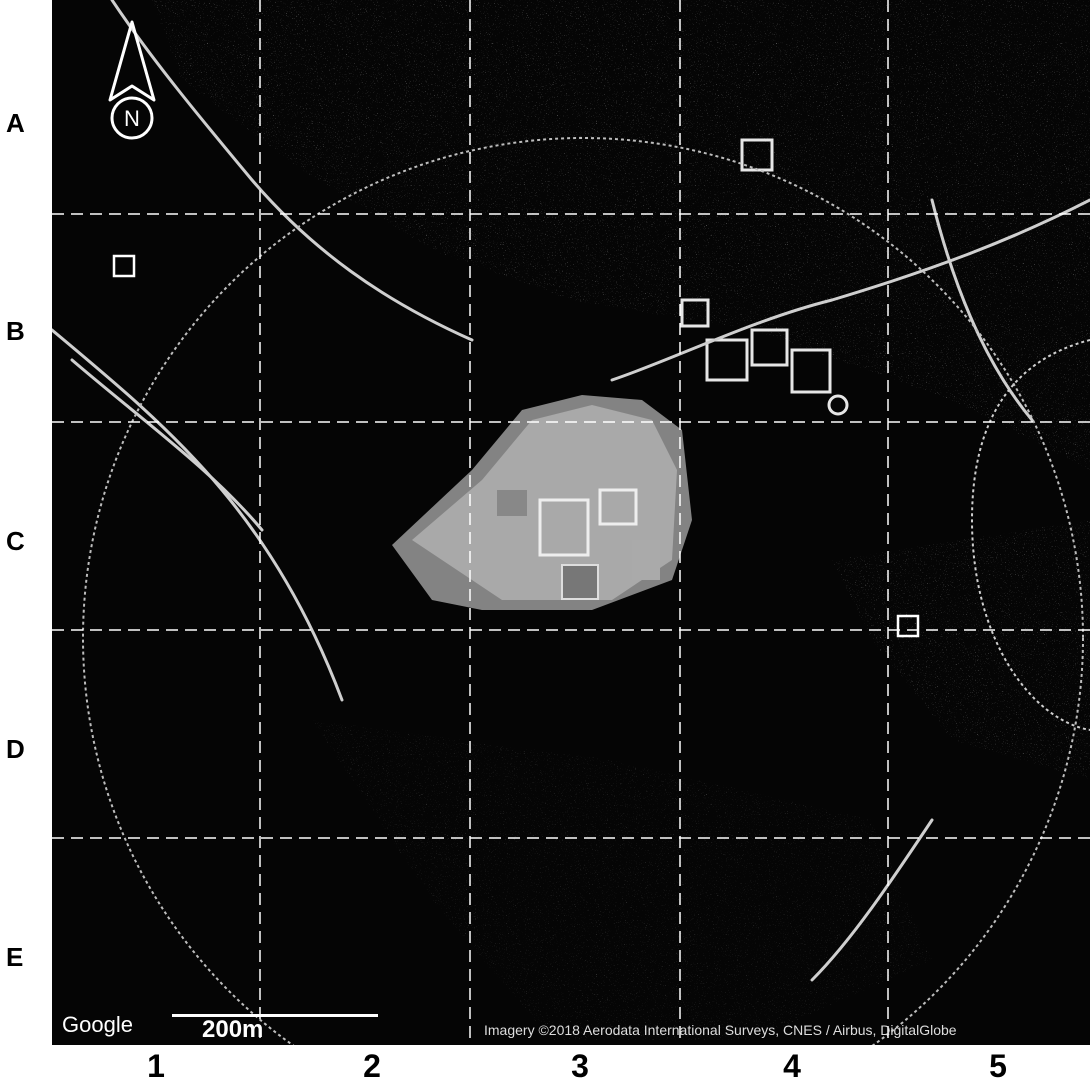 This screenshot has width=1090, height=1086. What do you see at coordinates (15, 331) in the screenshot?
I see `row-label-b: B` at bounding box center [15, 331].